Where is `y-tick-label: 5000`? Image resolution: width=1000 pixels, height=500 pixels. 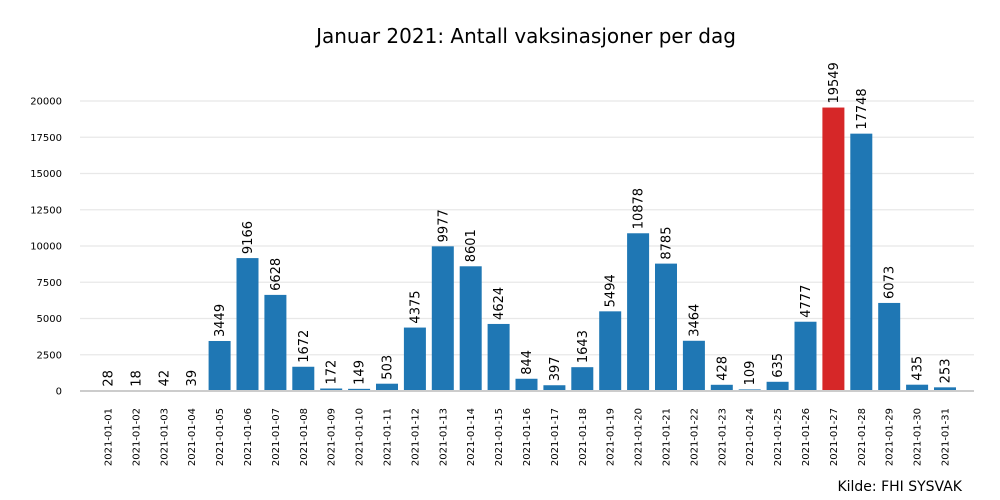 y-tick-label: 5000 is located at coordinates (49, 319).